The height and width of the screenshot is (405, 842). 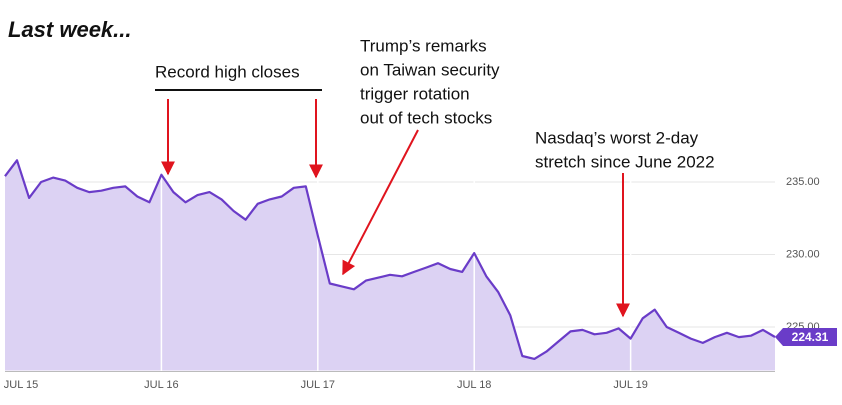 What do you see at coordinates (21, 385) in the screenshot?
I see `x-tick-label: JUL 15` at bounding box center [21, 385].